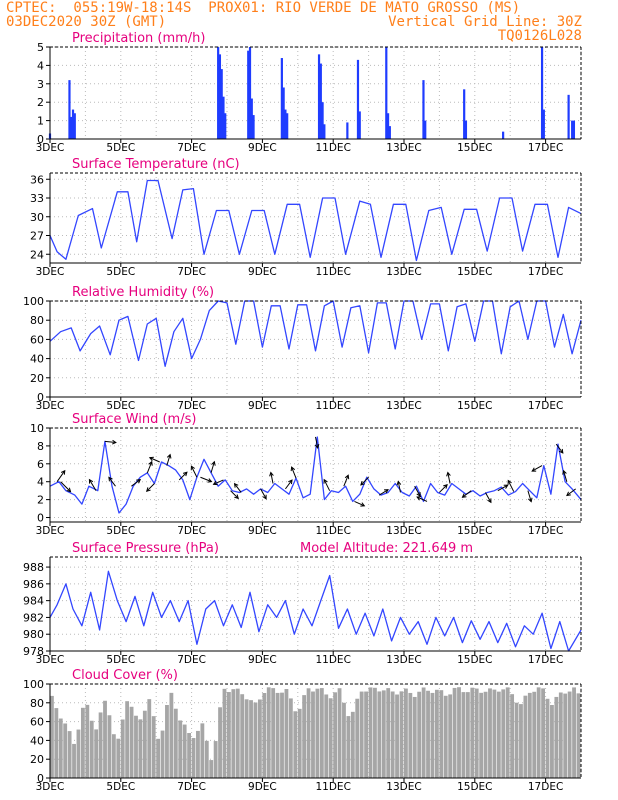  Describe the element at coordinates (143, 292) in the screenshot. I see `panel-title: Relative Humidity (%)` at that location.